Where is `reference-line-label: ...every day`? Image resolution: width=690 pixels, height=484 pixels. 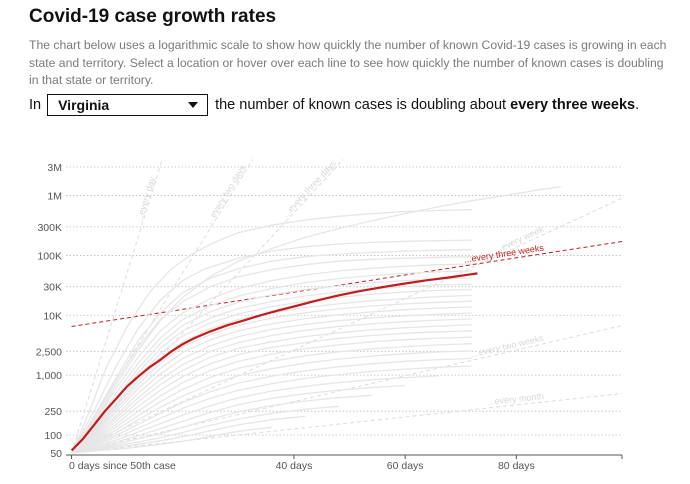
reference-line-label: ...every day is located at coordinates (145, 199).